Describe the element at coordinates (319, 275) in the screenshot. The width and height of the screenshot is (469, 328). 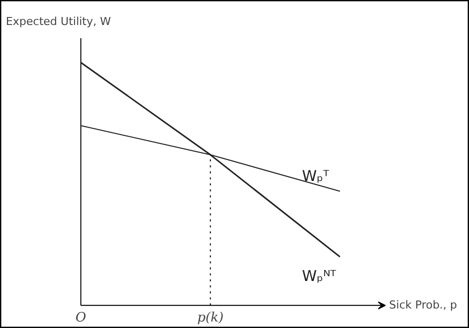
I see `series-label: Wₚᴺᵀ` at that location.